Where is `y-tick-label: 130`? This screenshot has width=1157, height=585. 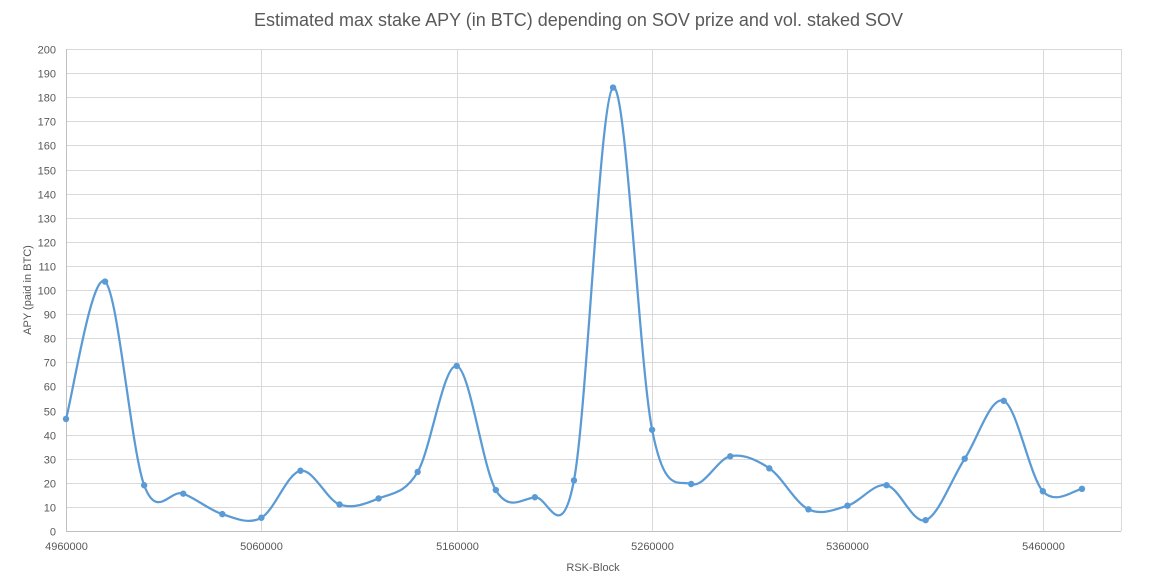 y-tick-label: 130 is located at coordinates (47, 220).